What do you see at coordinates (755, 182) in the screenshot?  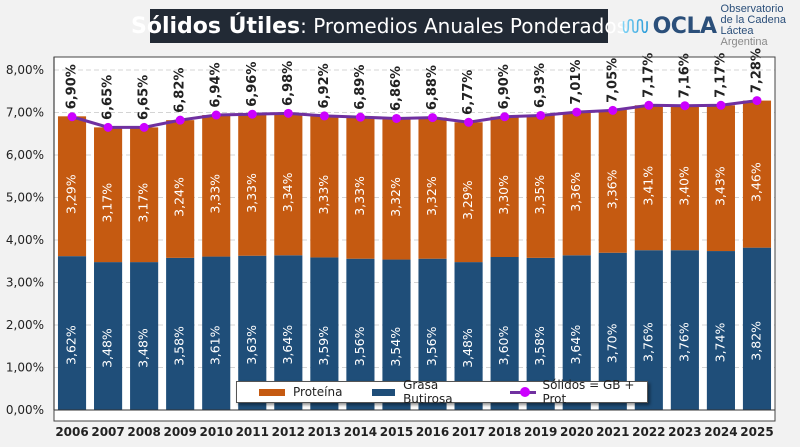 I see `data-label-protein: 3,46%` at bounding box center [755, 182].